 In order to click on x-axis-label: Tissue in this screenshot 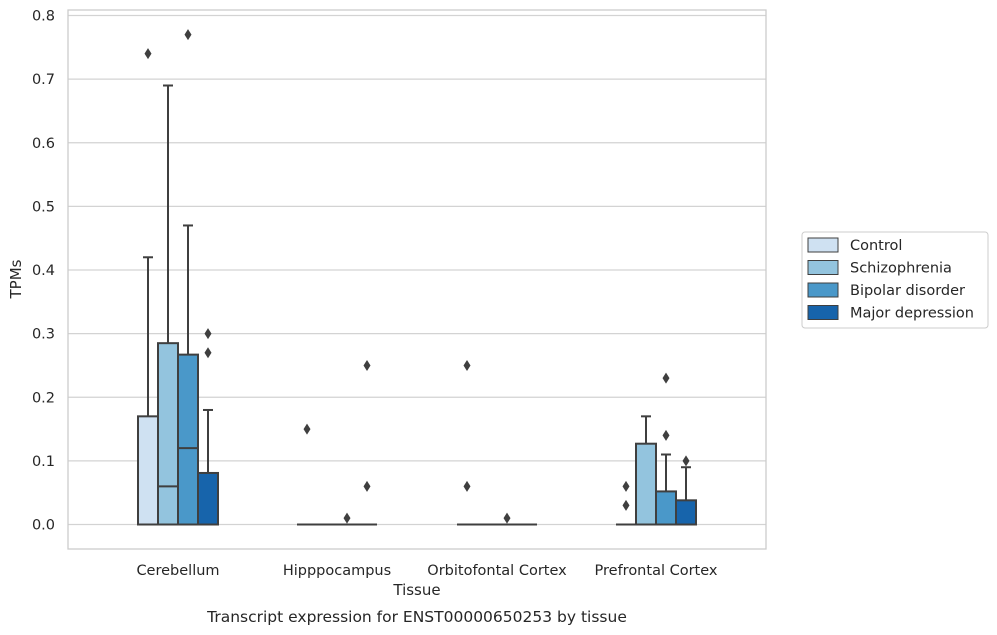, I will do `click(416, 590)`.